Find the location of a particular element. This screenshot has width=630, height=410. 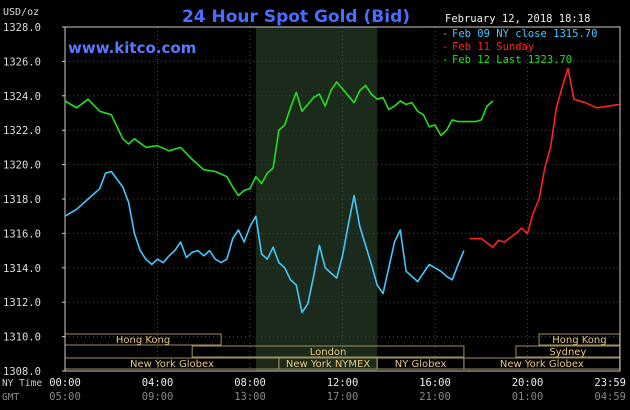

series-line is located at coordinates (544, 157).